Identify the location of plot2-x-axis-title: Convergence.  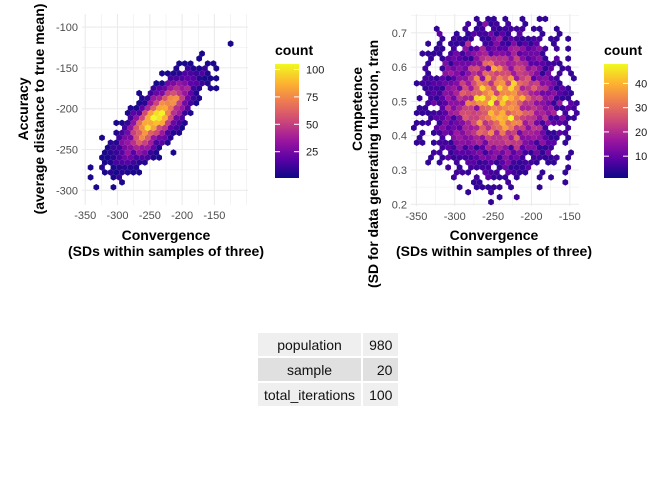
(494, 235).